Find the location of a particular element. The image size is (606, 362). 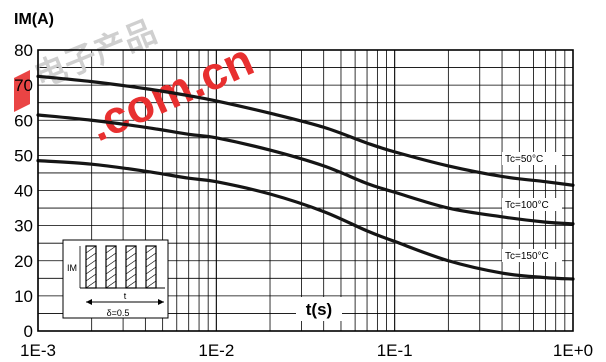

y-tick-label: 40 is located at coordinates (23, 191).